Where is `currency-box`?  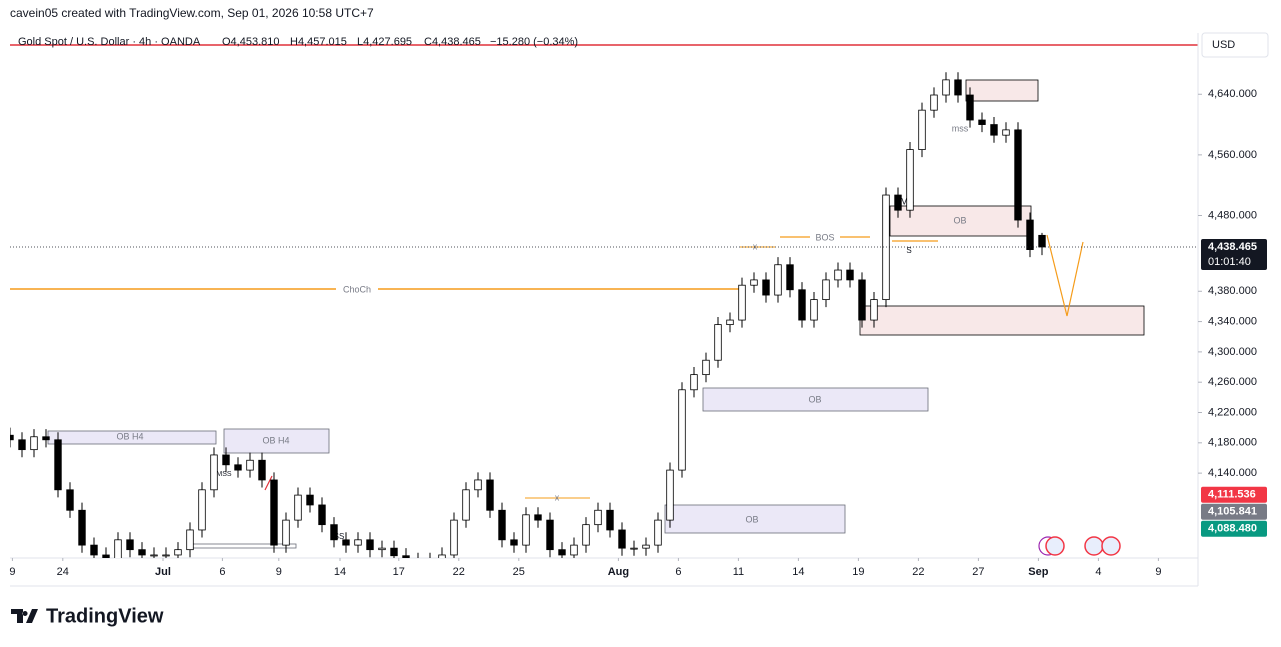
currency-box is located at coordinates (1235, 45).